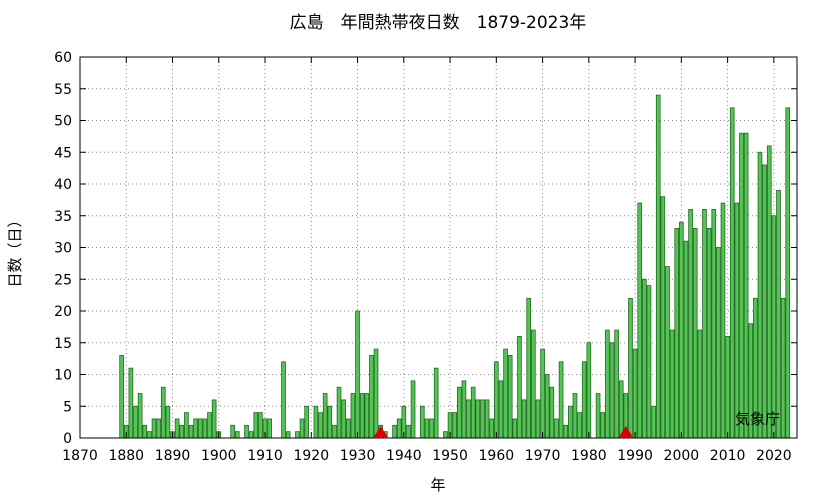 Image resolution: width=833 pixels, height=498 pixels. What do you see at coordinates (15, 249) in the screenshot?
I see `y-axis-label: 日数（日）` at bounding box center [15, 249].